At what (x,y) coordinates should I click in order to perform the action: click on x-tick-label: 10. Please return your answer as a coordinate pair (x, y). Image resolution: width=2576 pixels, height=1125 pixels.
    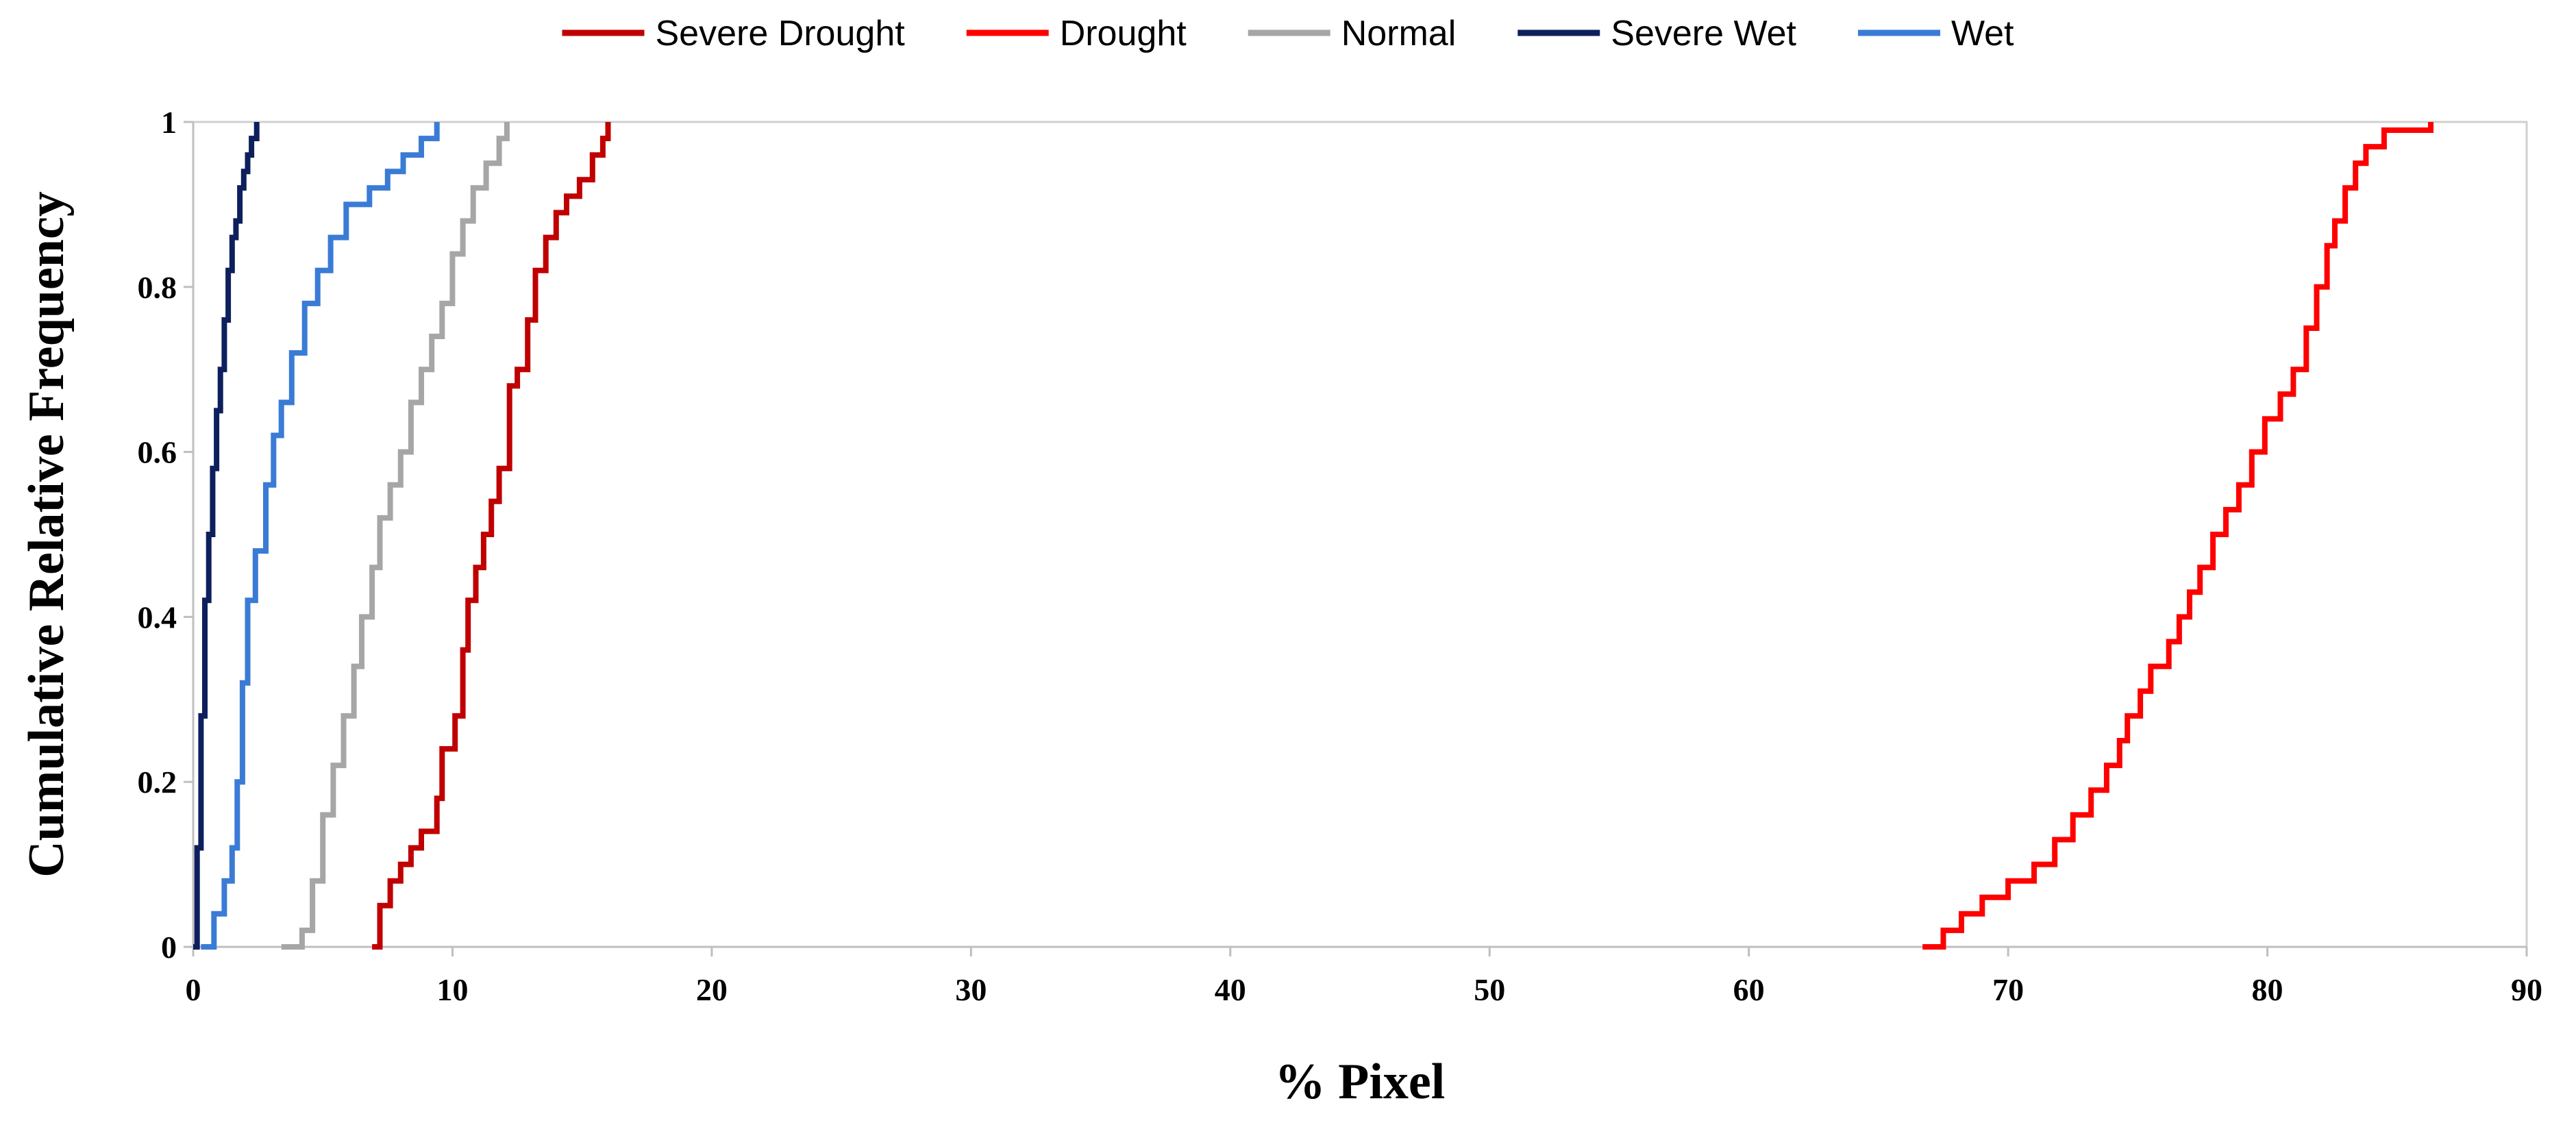
    Looking at the image, I should click on (452, 990).